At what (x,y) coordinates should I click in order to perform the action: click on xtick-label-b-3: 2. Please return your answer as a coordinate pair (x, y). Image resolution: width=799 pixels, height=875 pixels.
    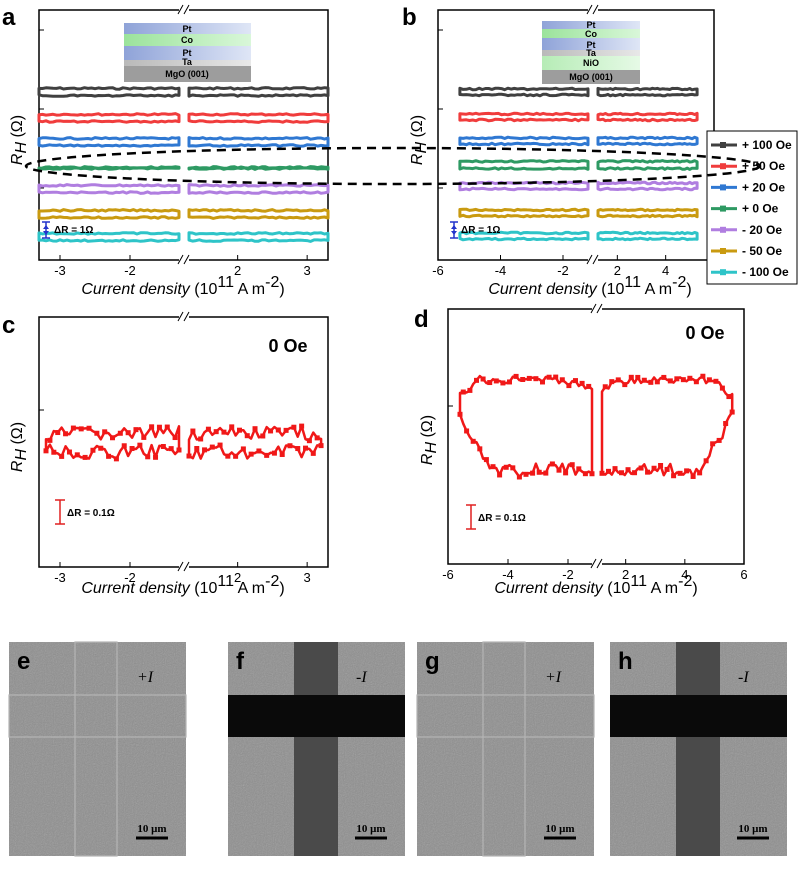
    Looking at the image, I should click on (617, 270).